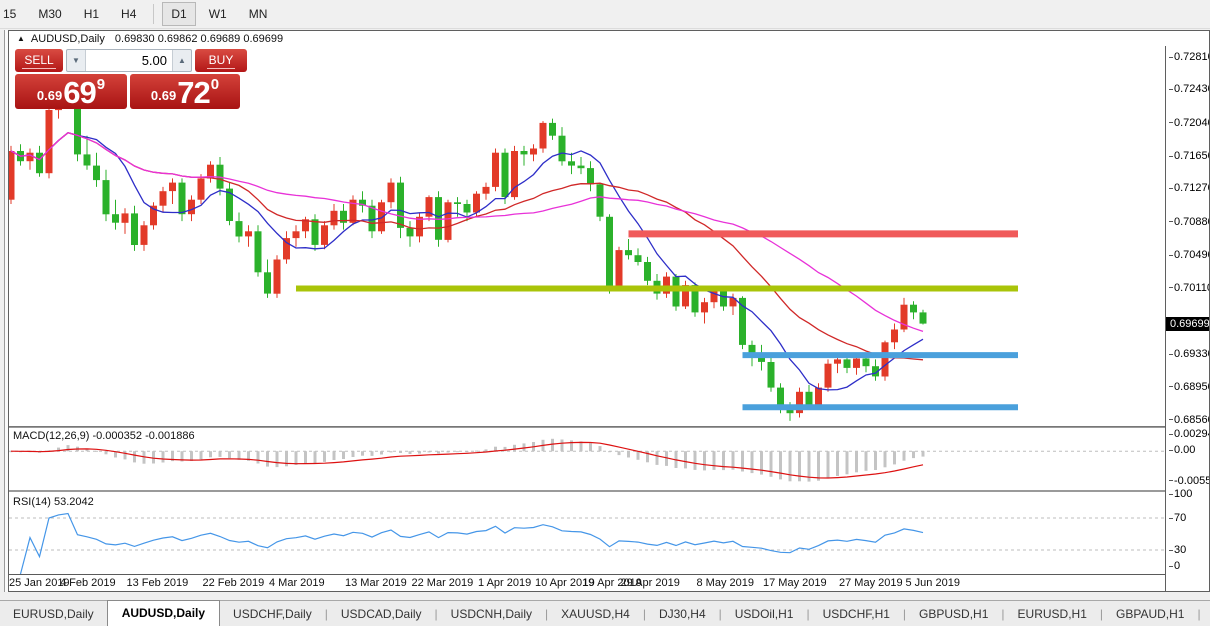 The image size is (1210, 626). Describe the element at coordinates (725, 583) in the screenshot. I see `date-axis-label: 8 May 2019` at that location.